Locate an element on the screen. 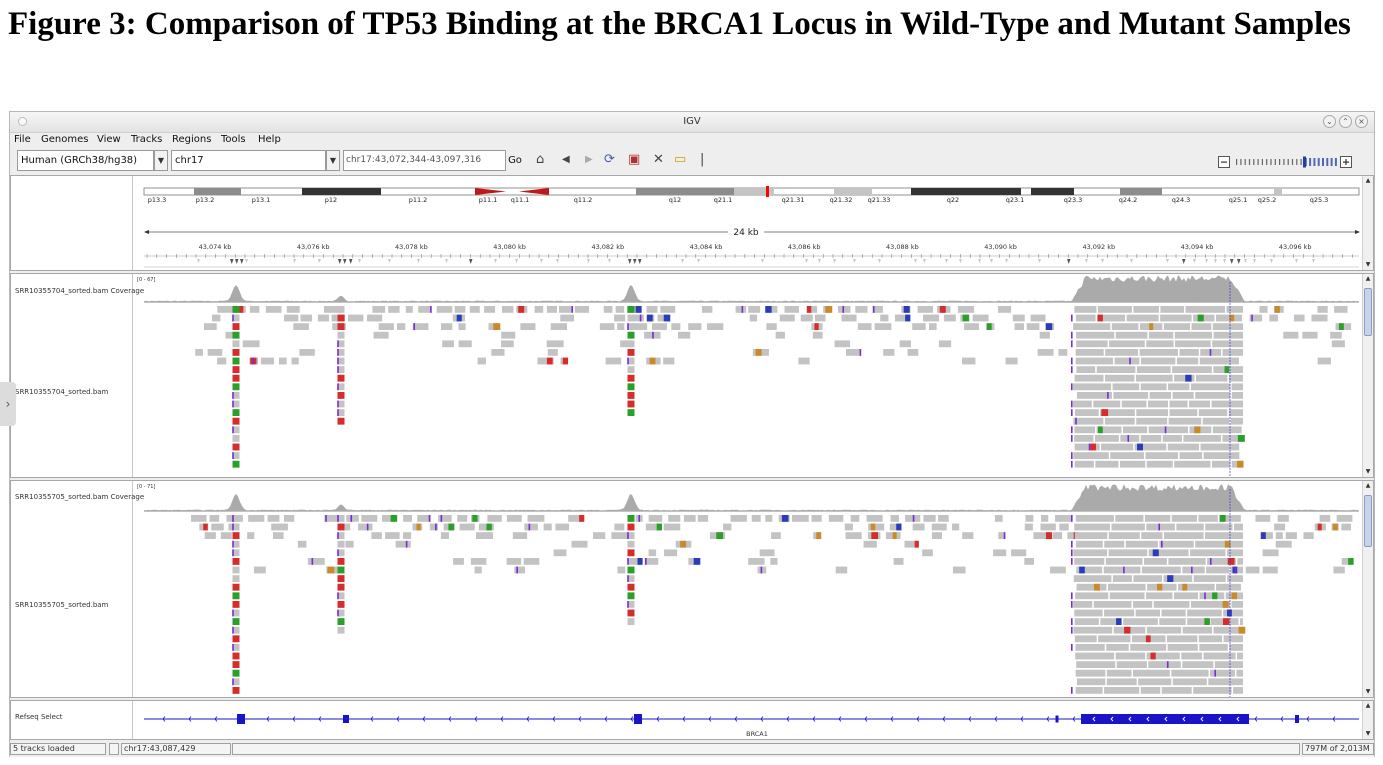  ruler-tick-label: 43,080 kb is located at coordinates (509, 247).